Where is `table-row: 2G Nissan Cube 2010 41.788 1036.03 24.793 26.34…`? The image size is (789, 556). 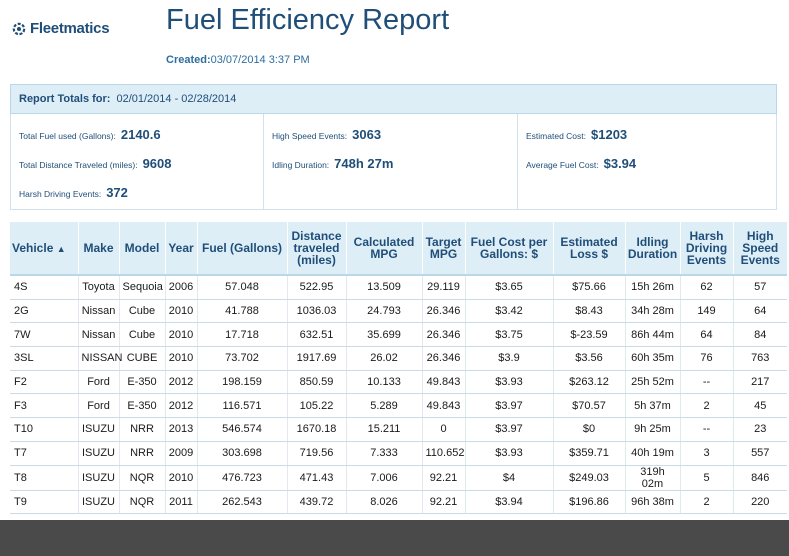 table-row: 2G Nissan Cube 2010 41.788 1036.03 24.793 26.34… is located at coordinates (398, 311).